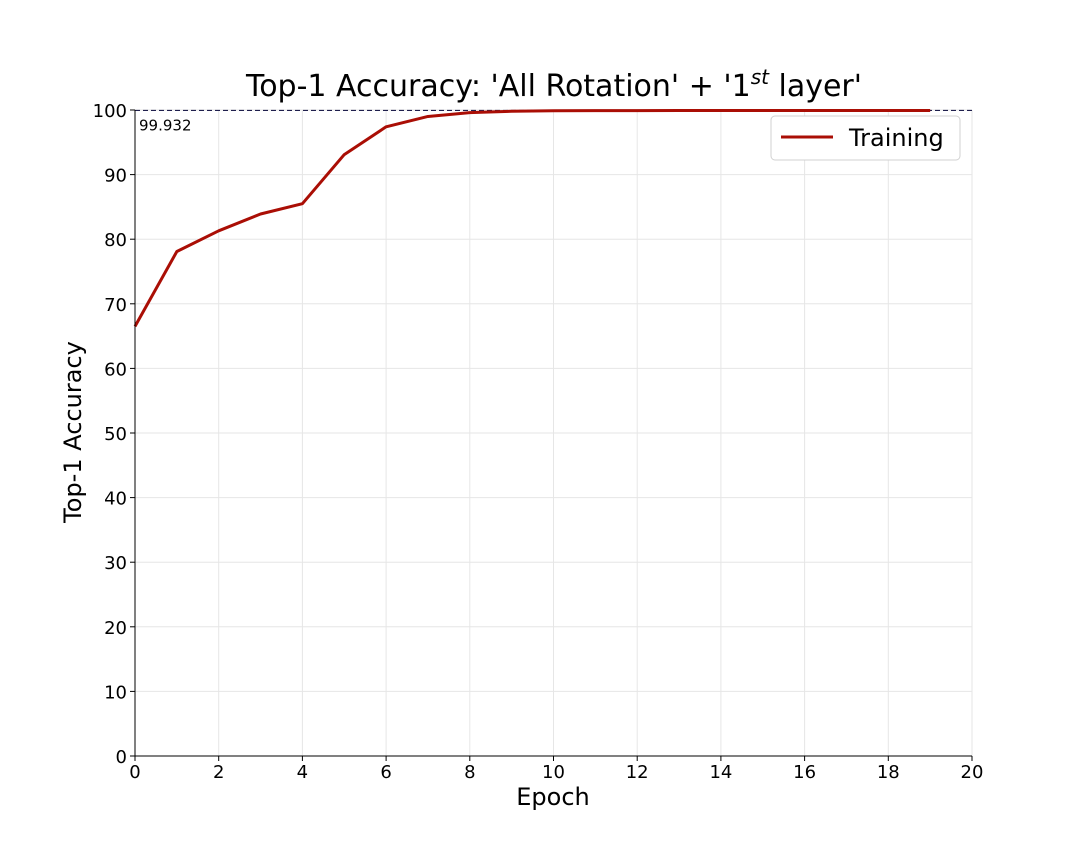  I want to click on y-tick-label: 30, so click(115, 563).